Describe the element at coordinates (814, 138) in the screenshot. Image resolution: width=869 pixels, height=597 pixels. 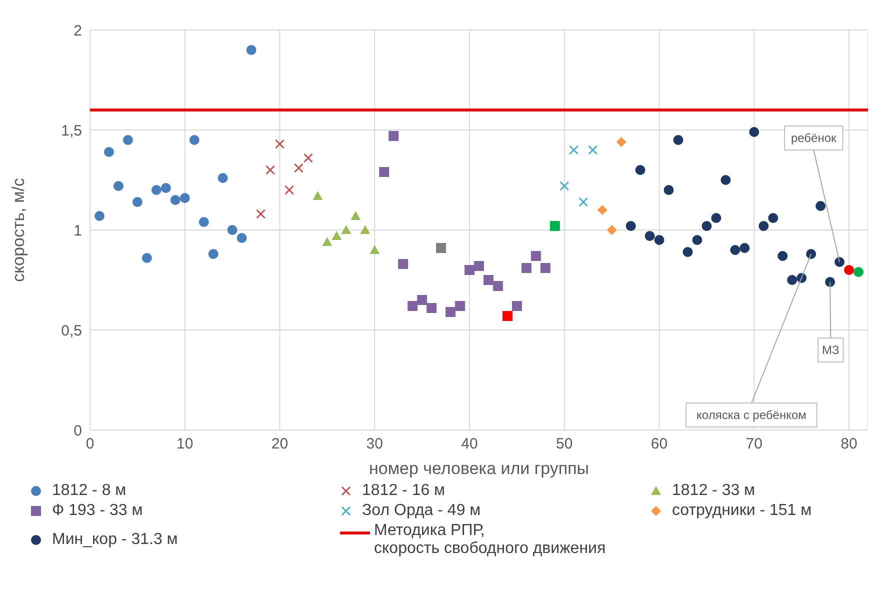
I see `annotation: ребёнок` at that location.